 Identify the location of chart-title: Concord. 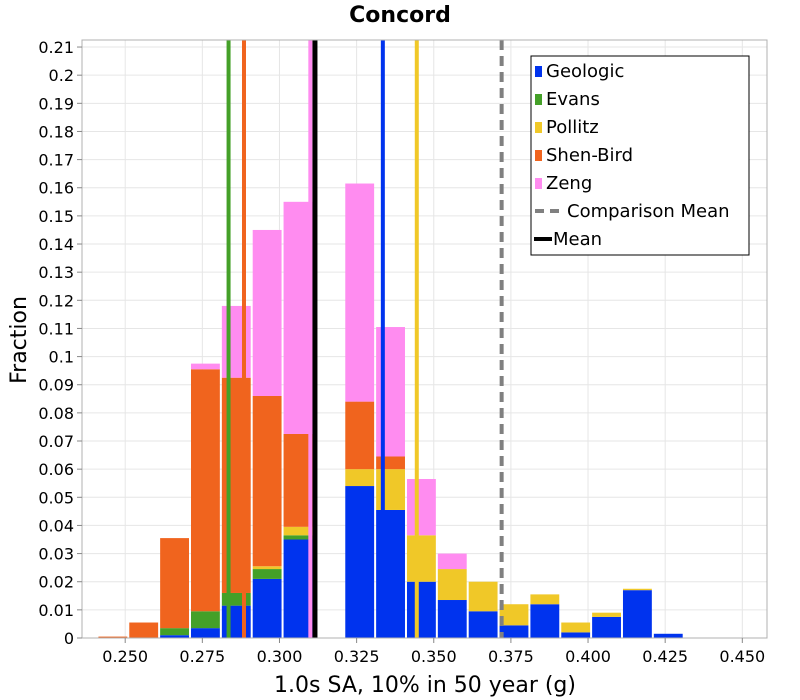
(400, 15).